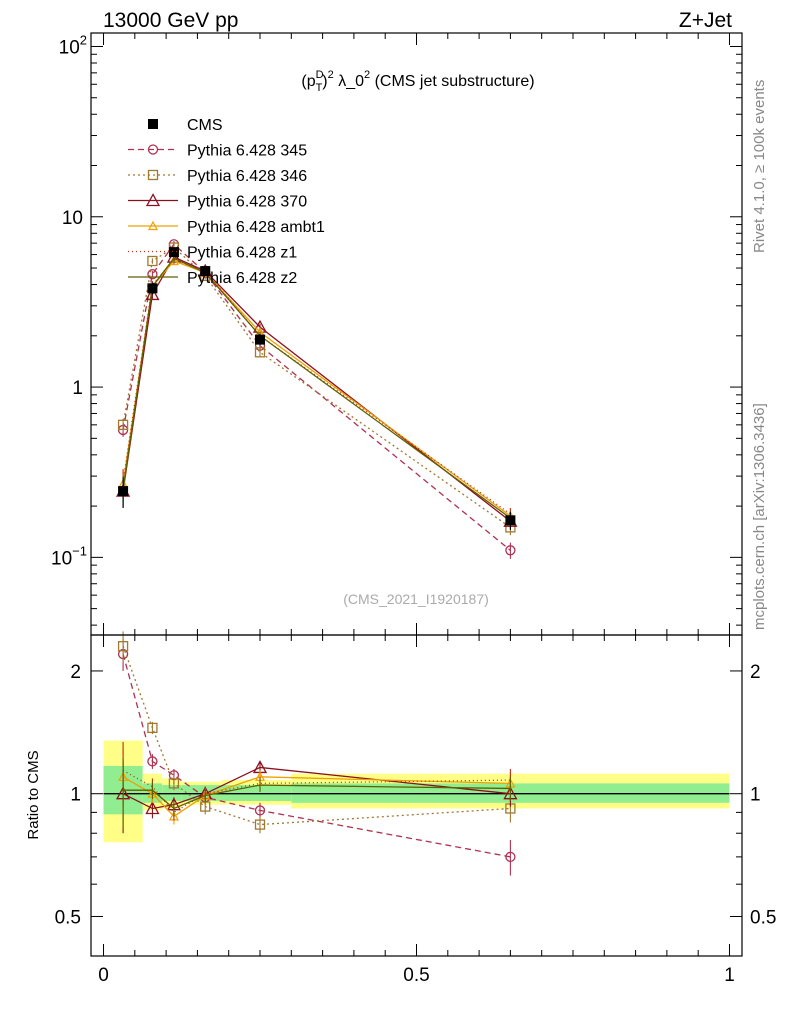  What do you see at coordinates (73, 45) in the screenshot?
I see `y-tick-label: 10²` at bounding box center [73, 45].